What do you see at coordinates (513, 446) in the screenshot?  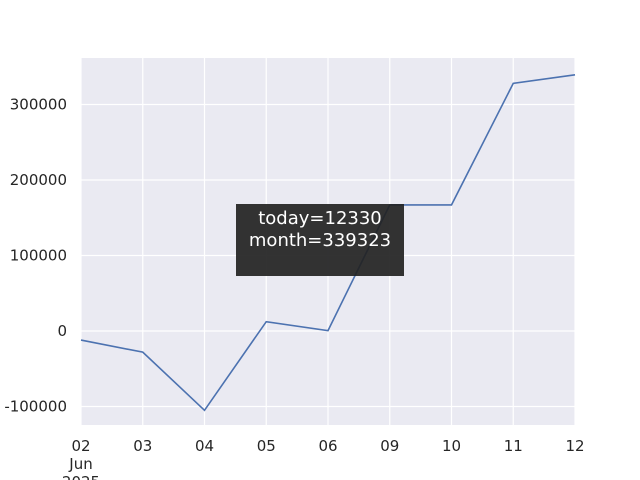 I see `x-tick-label: 11` at bounding box center [513, 446].